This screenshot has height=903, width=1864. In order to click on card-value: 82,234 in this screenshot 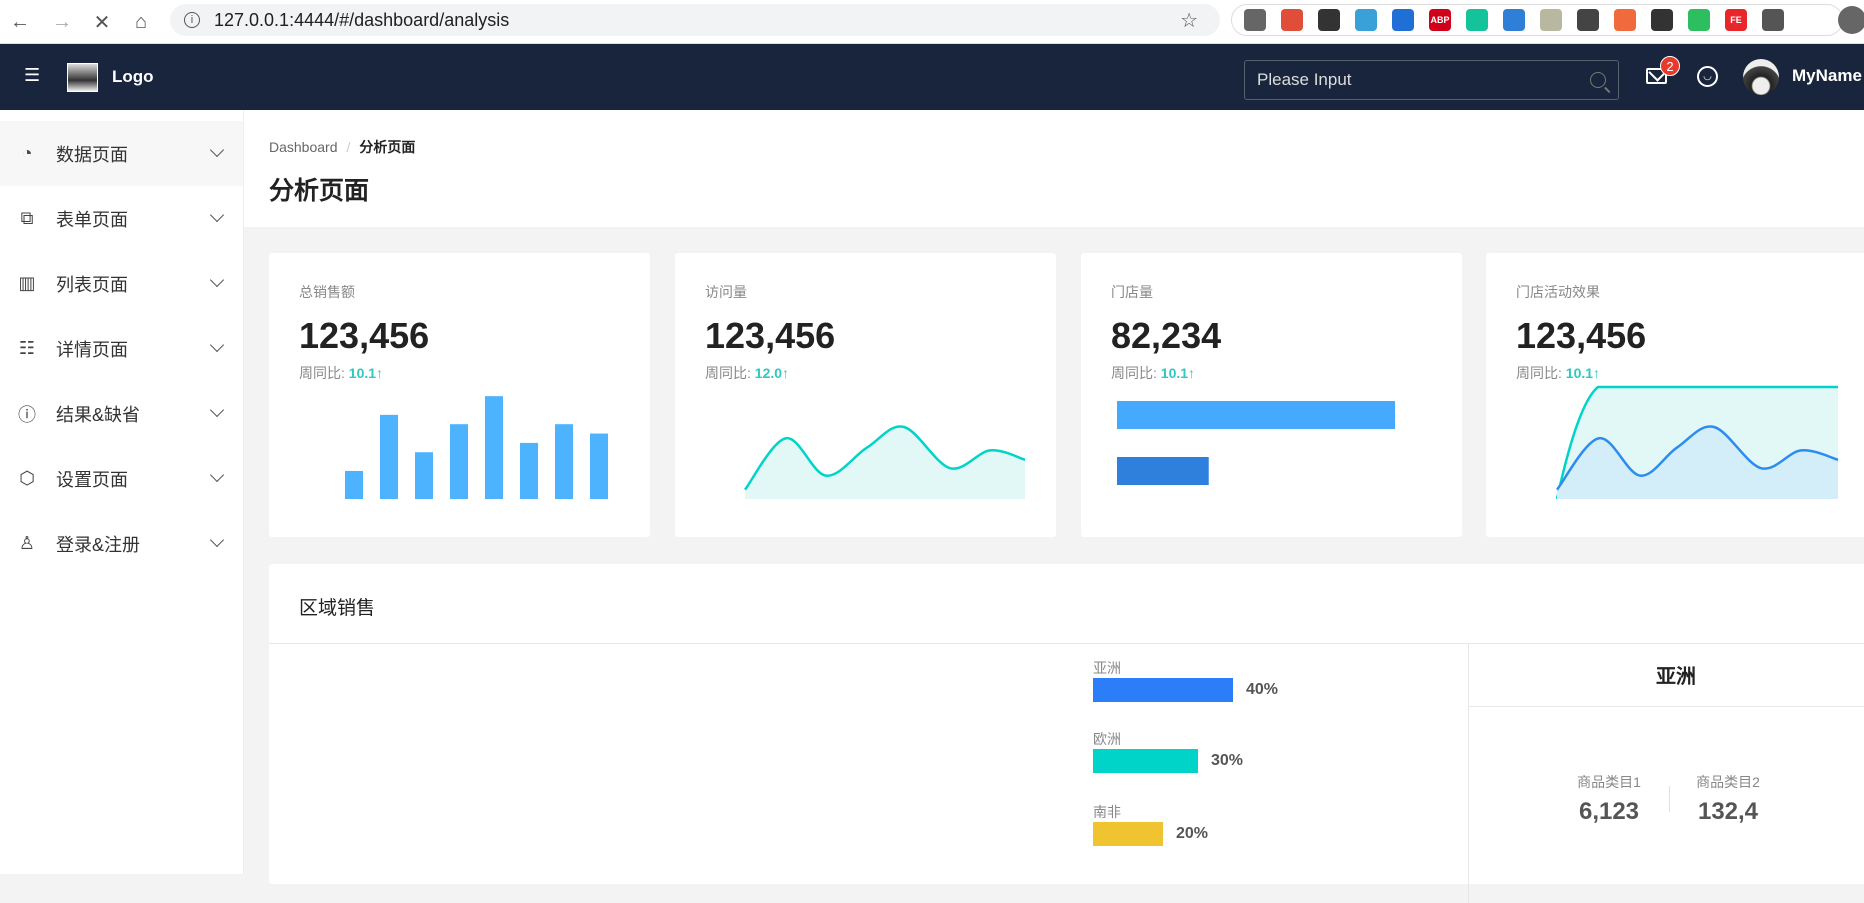, I will do `click(1166, 335)`.